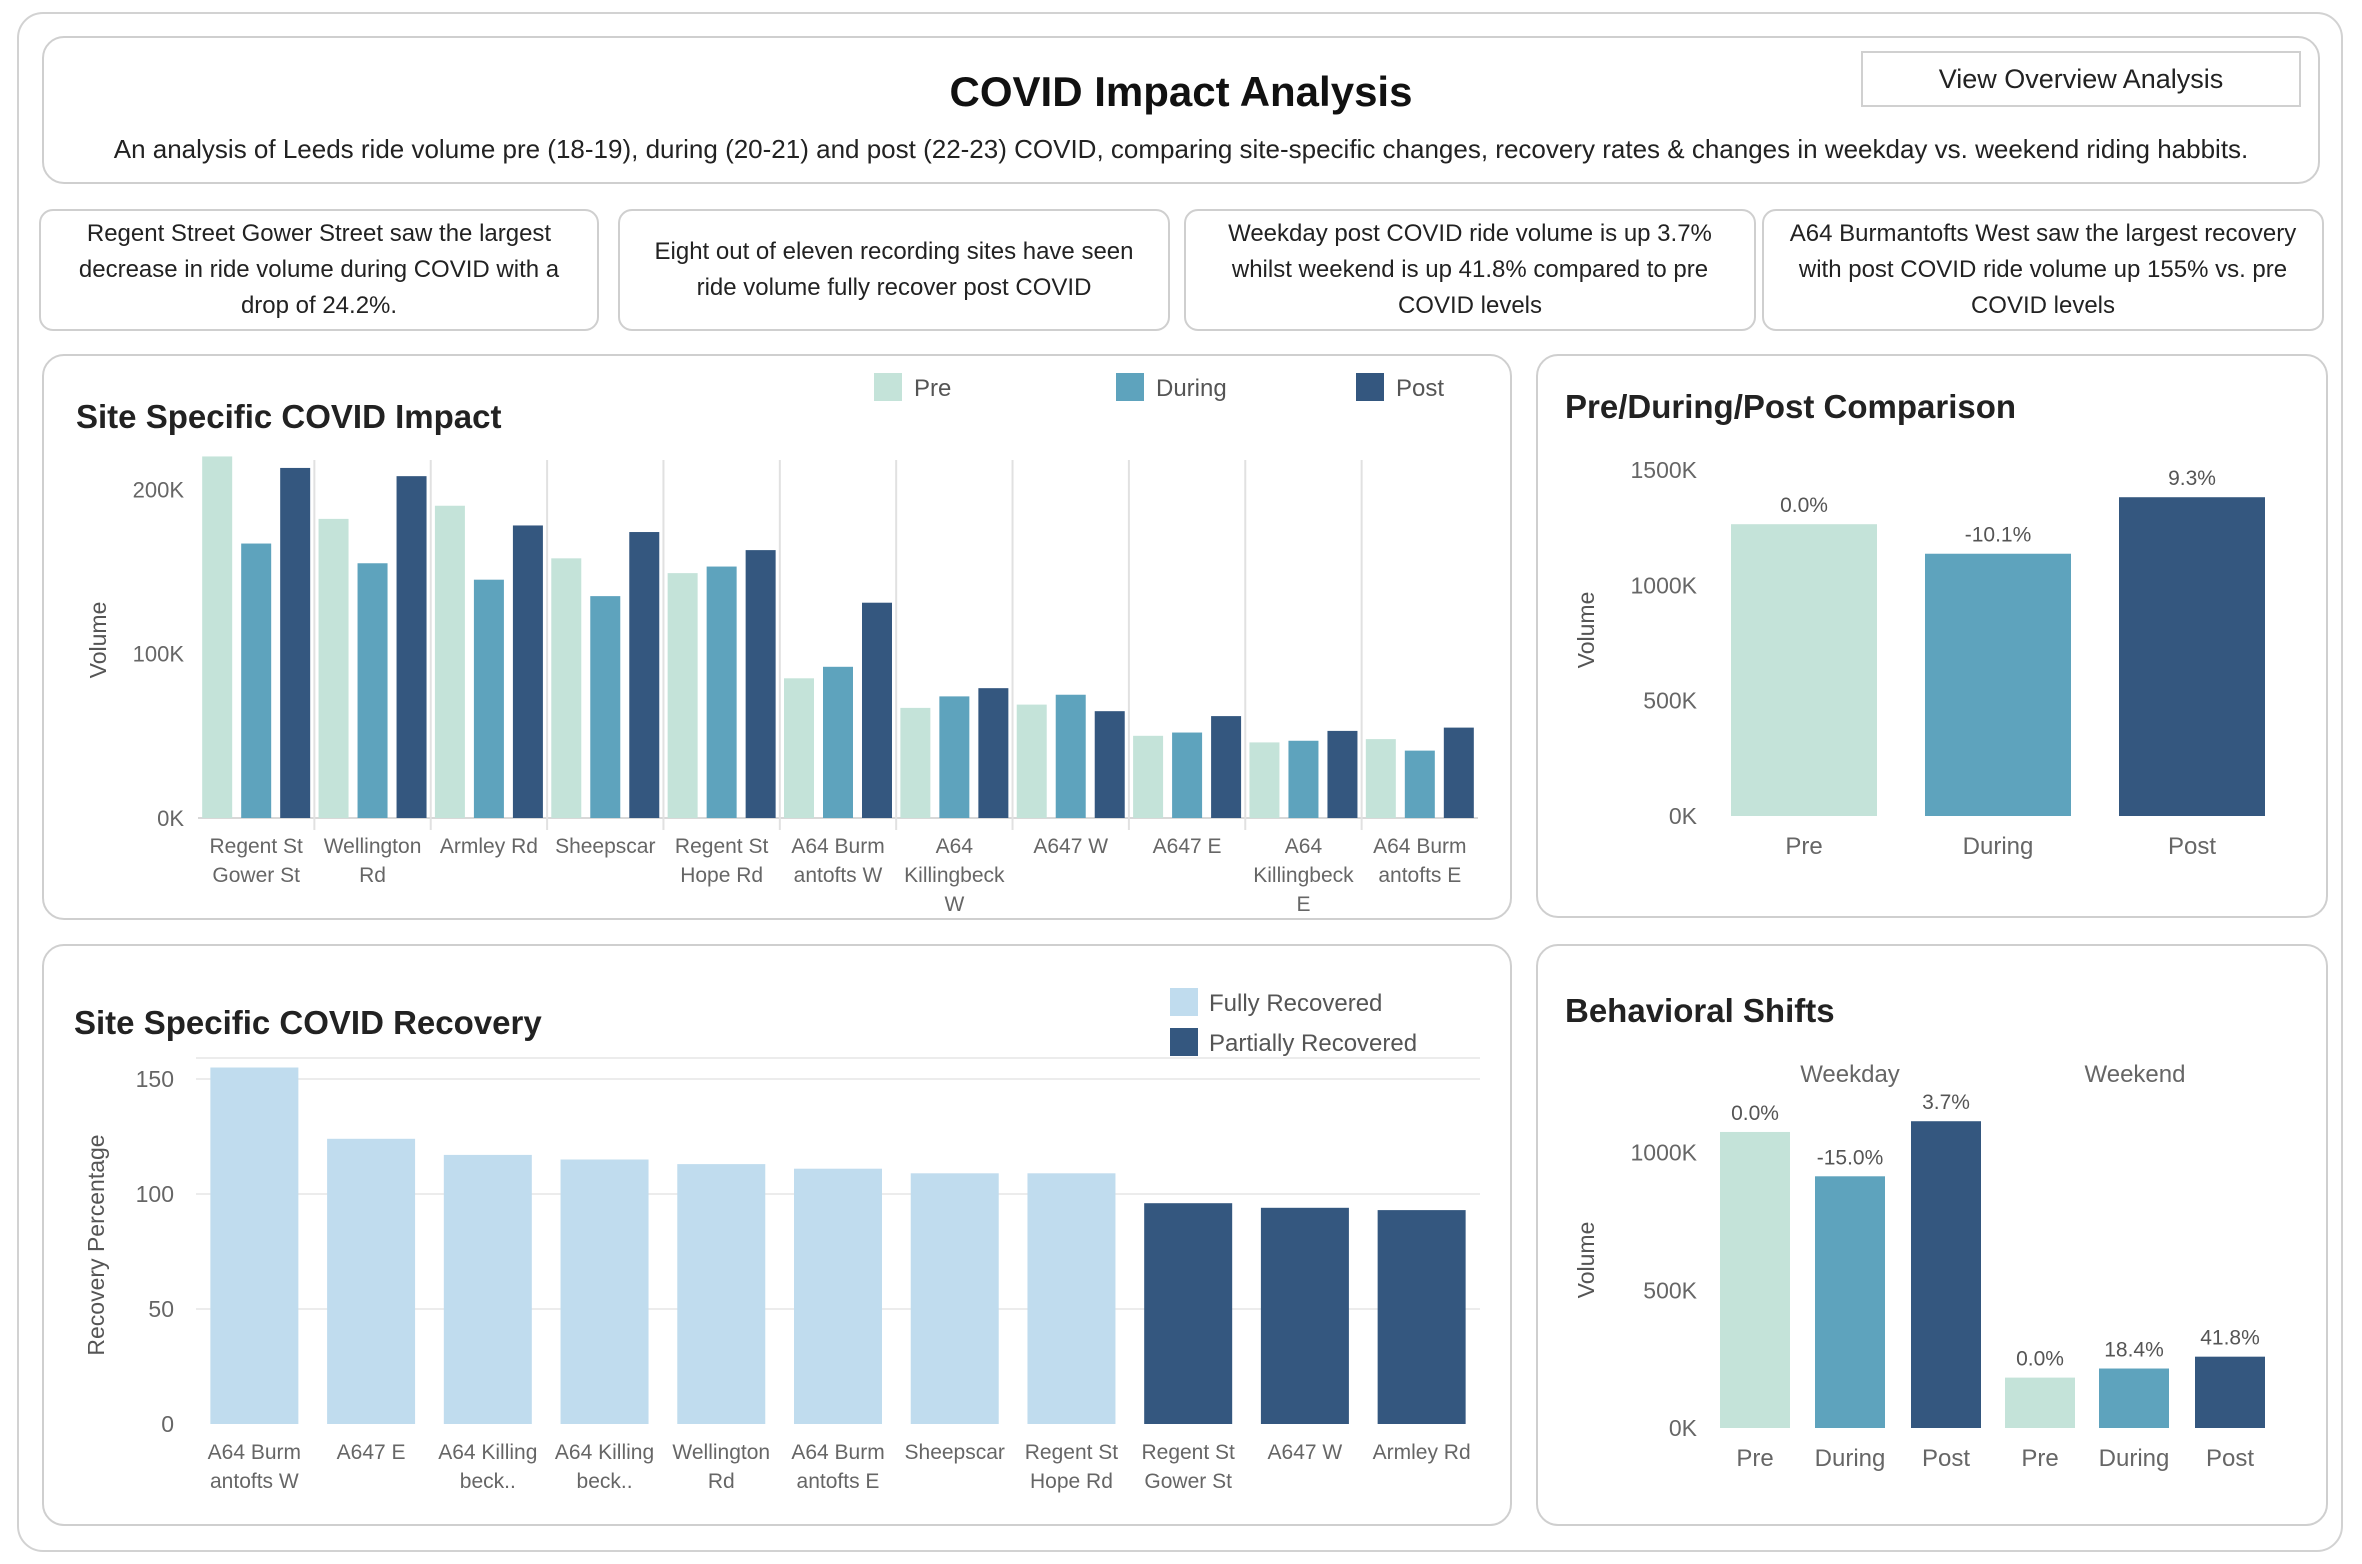 The width and height of the screenshot is (2362, 1564). I want to click on recovery-ytick-label: 100, so click(155, 1194).